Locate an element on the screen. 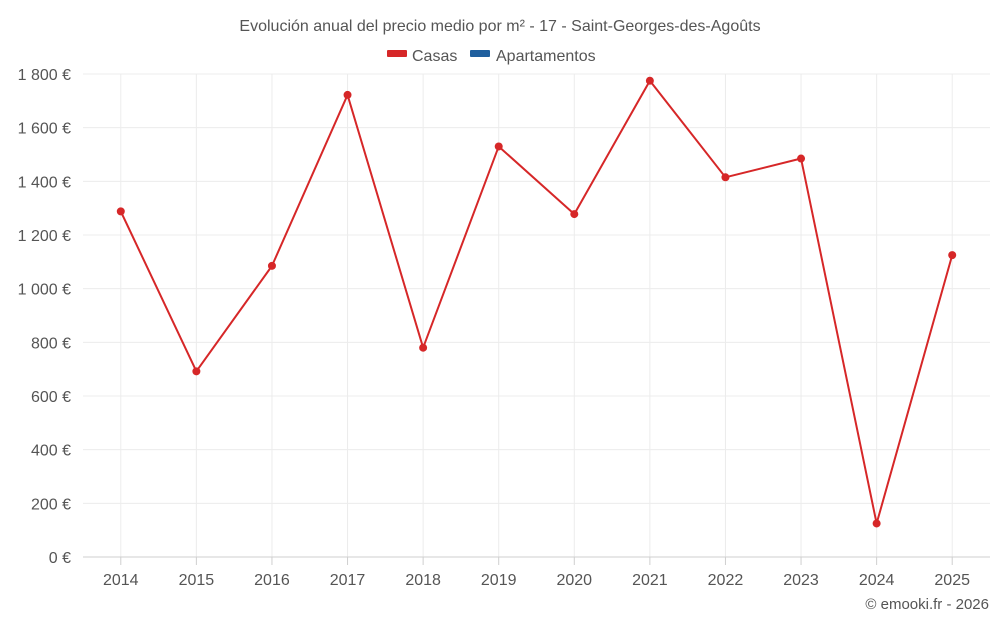 The image size is (1000, 625). legend-swatch-casas is located at coordinates (397, 53).